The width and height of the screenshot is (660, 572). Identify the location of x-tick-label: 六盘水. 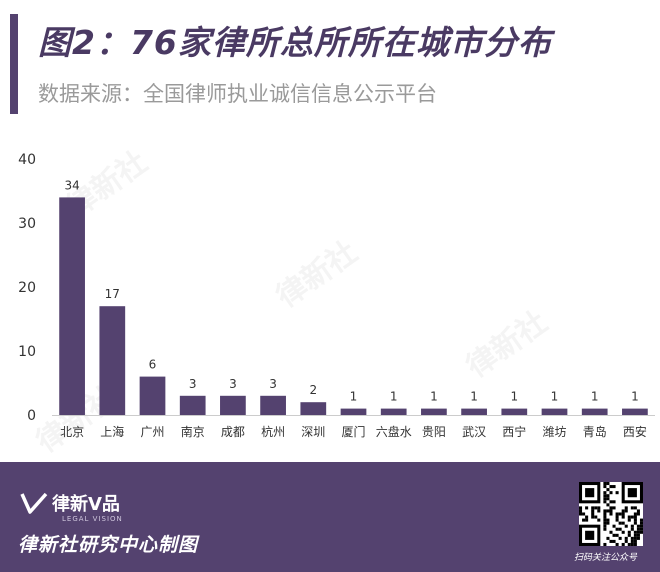
(394, 431).